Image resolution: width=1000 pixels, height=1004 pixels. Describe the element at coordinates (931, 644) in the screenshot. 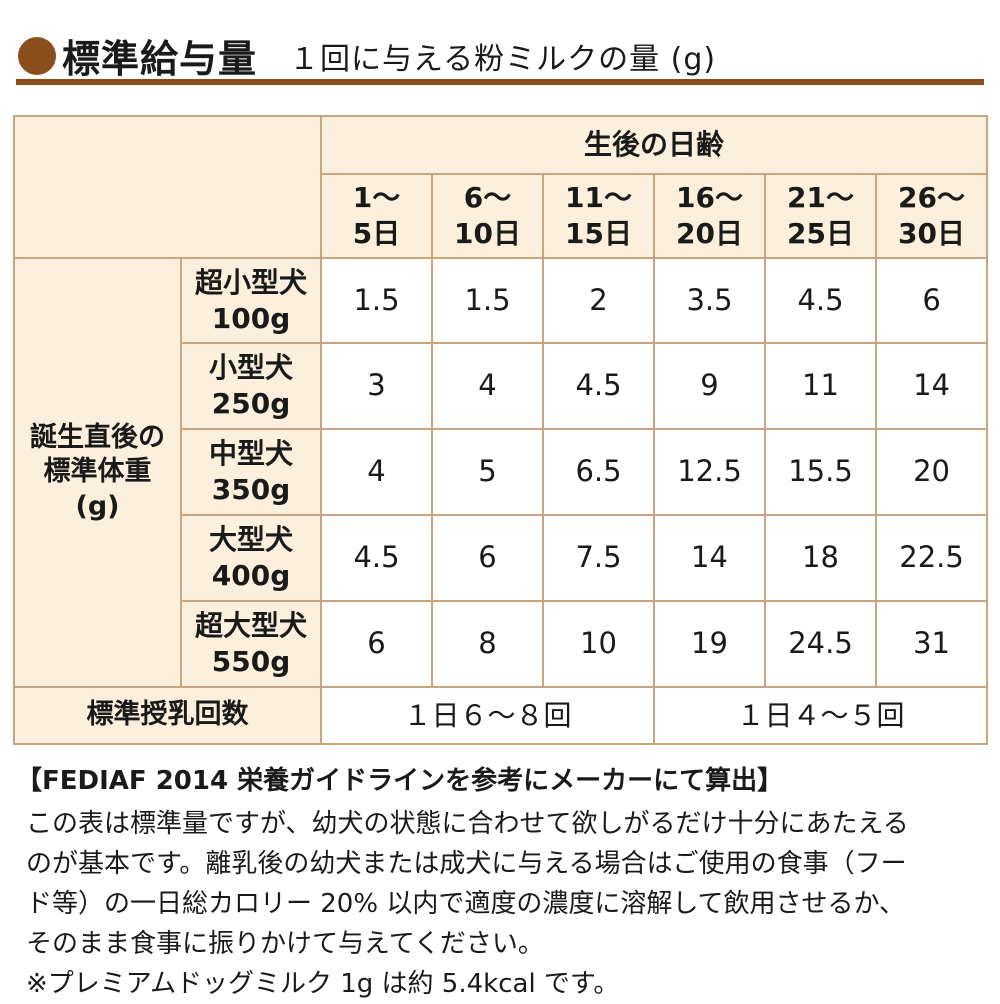

I see `value-cell: 31` at that location.